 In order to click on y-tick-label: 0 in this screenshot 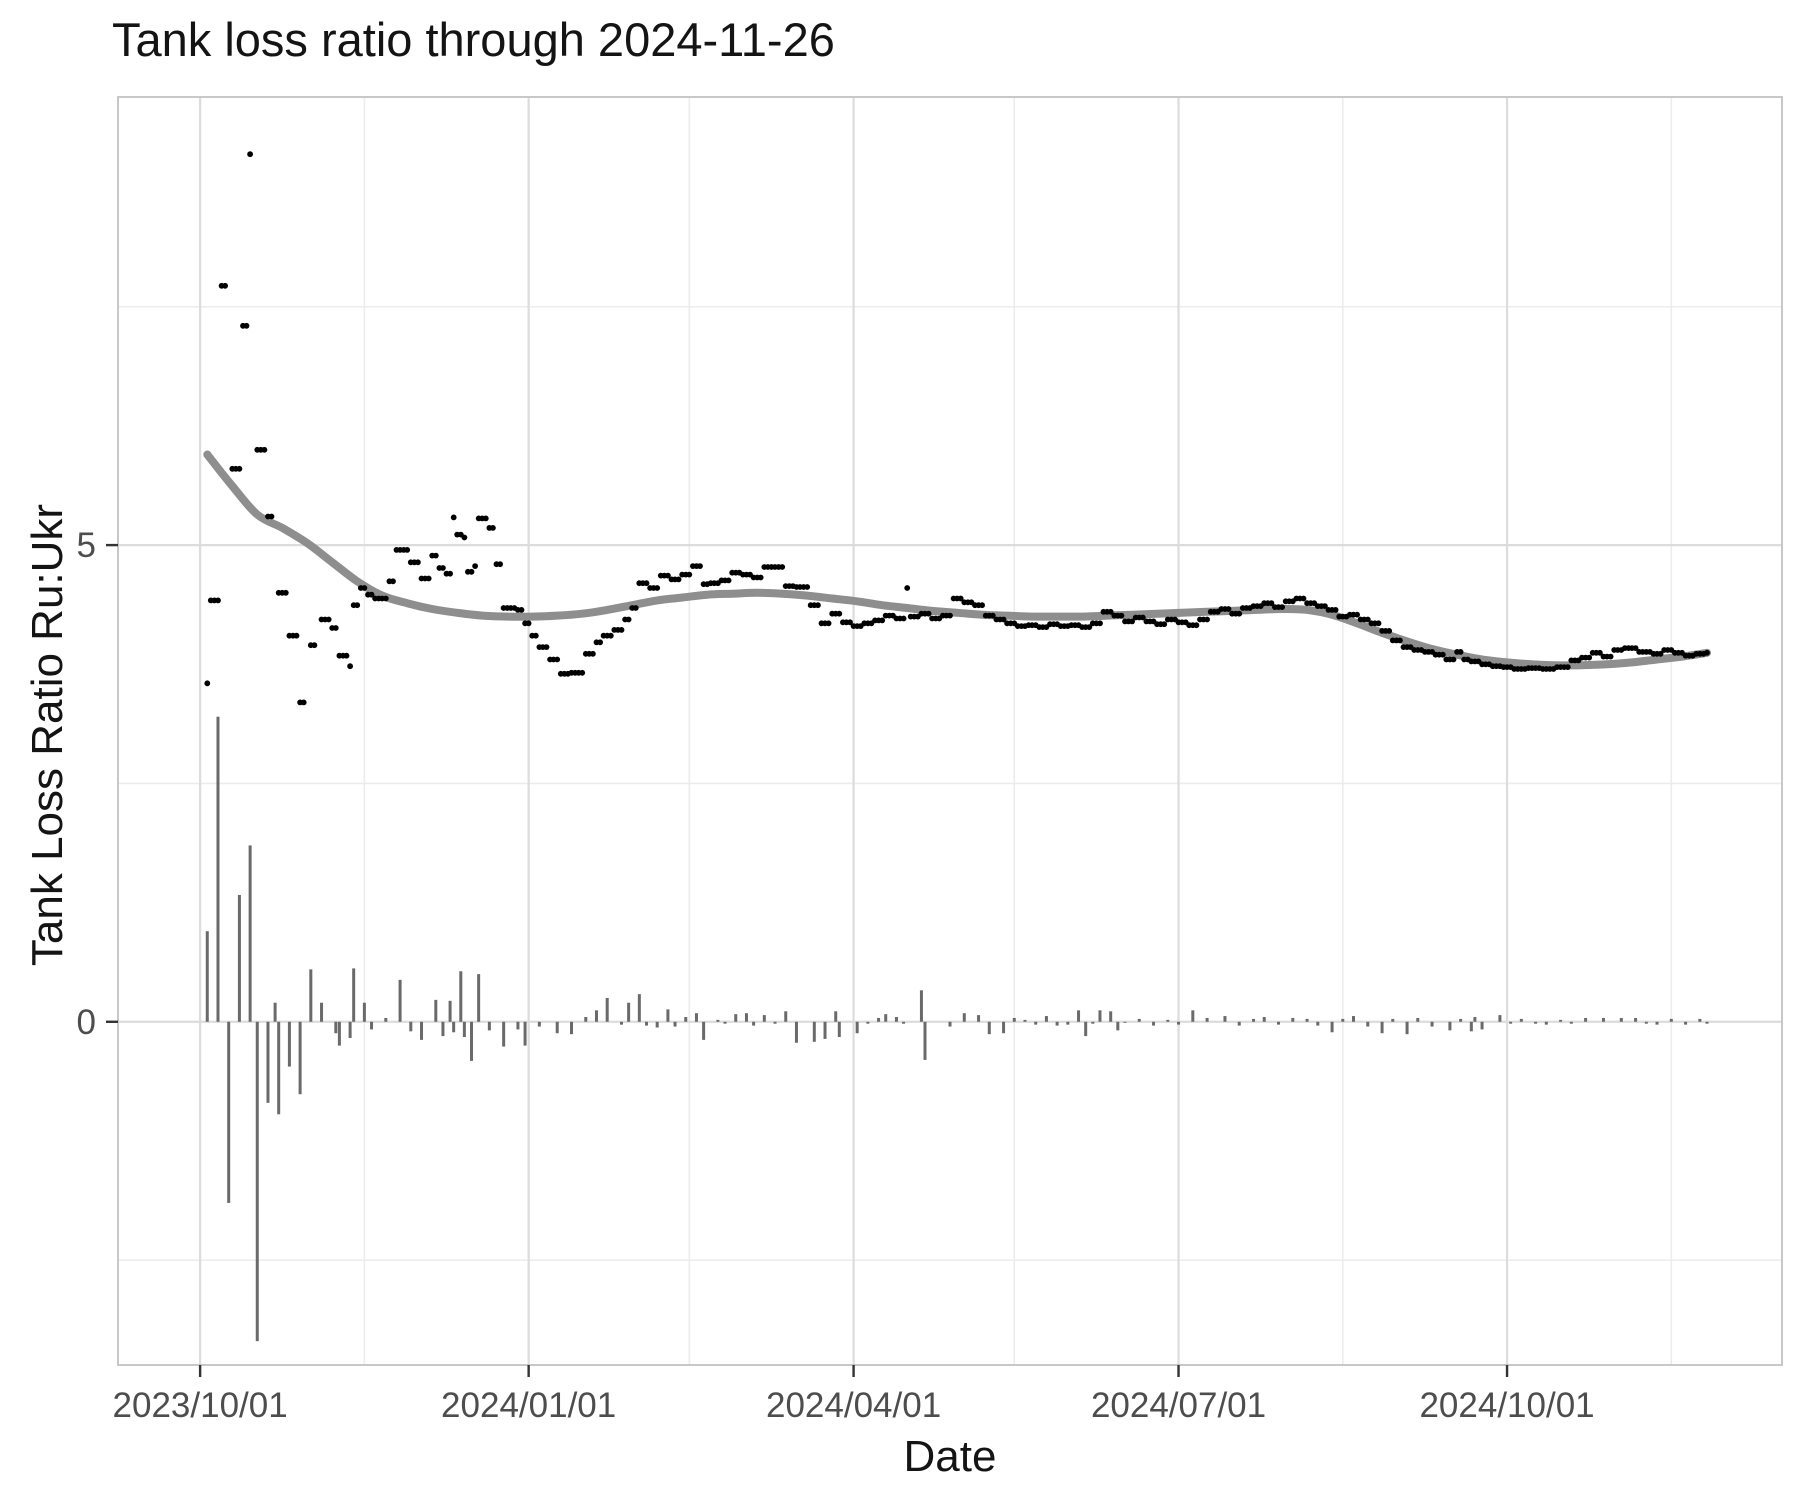, I will do `click(86, 1022)`.